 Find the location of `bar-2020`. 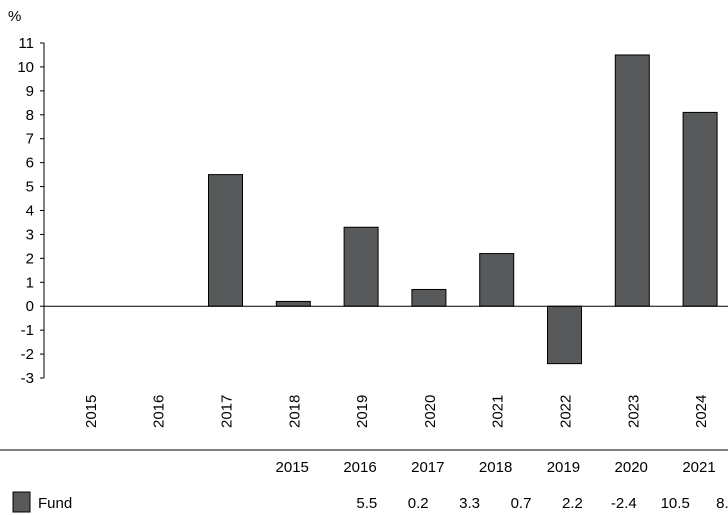

bar-2020 is located at coordinates (429, 297).